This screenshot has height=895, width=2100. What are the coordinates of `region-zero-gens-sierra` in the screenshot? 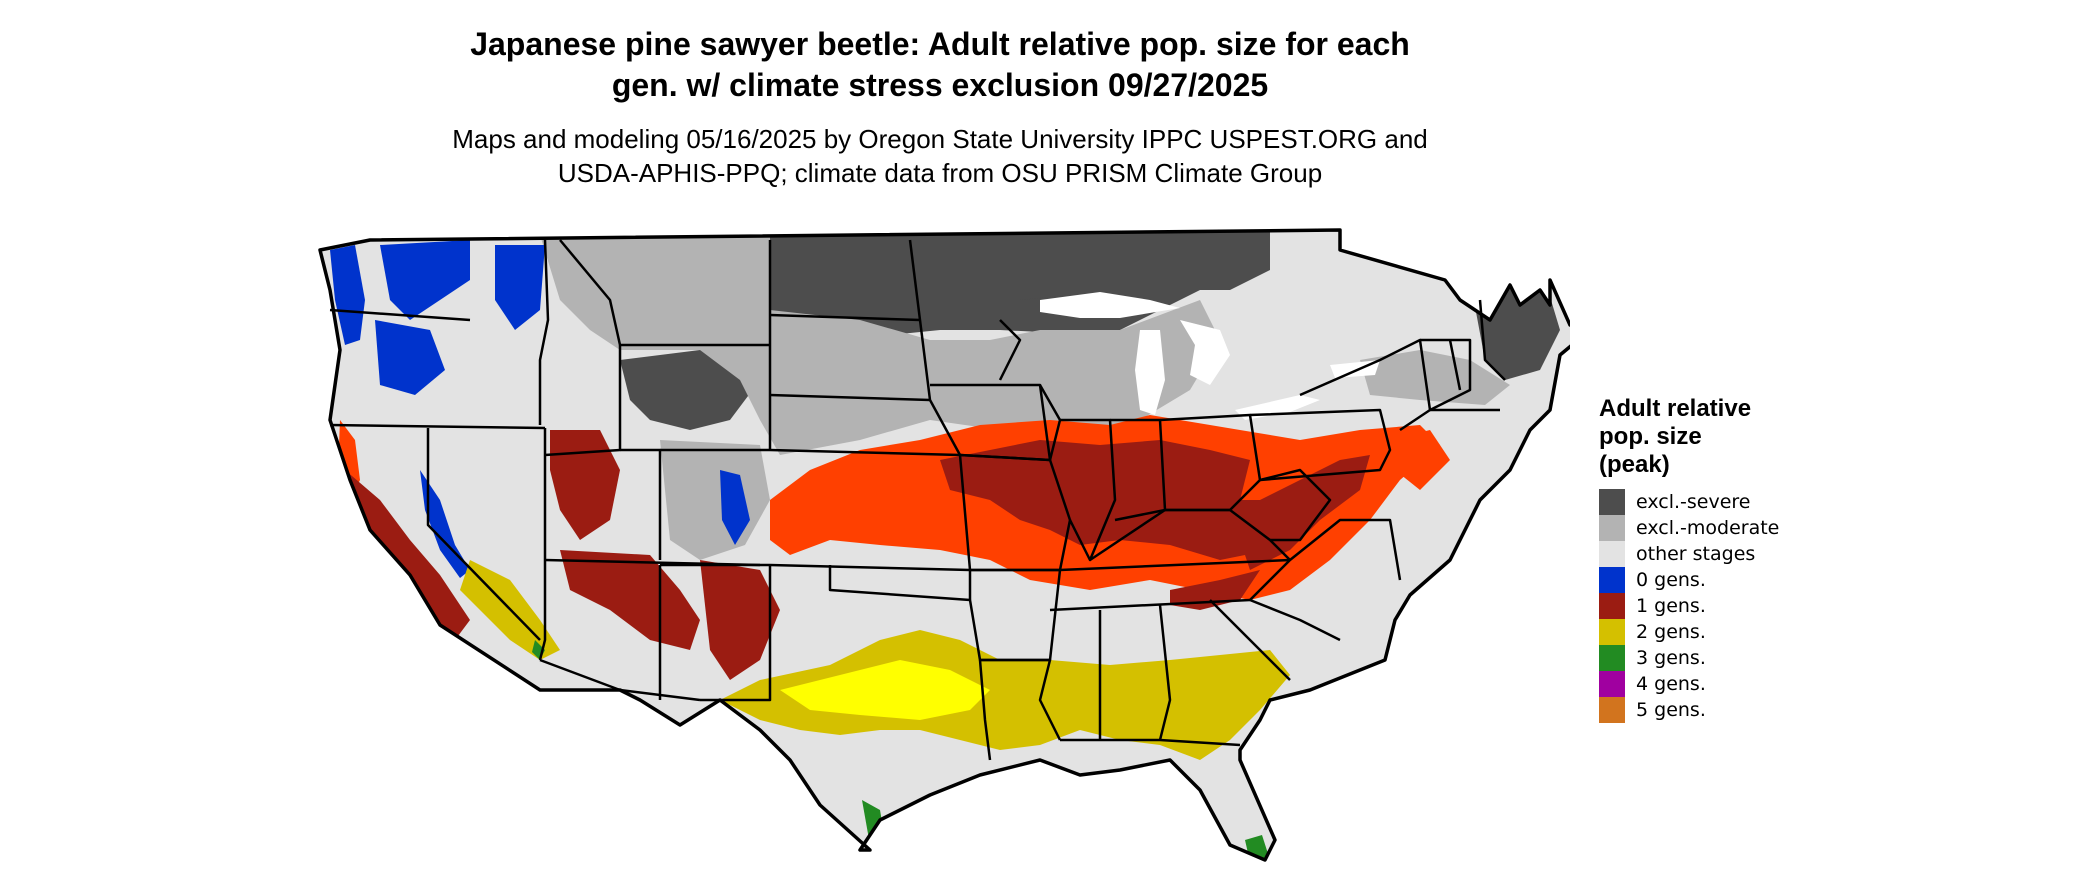 It's located at (445, 524).